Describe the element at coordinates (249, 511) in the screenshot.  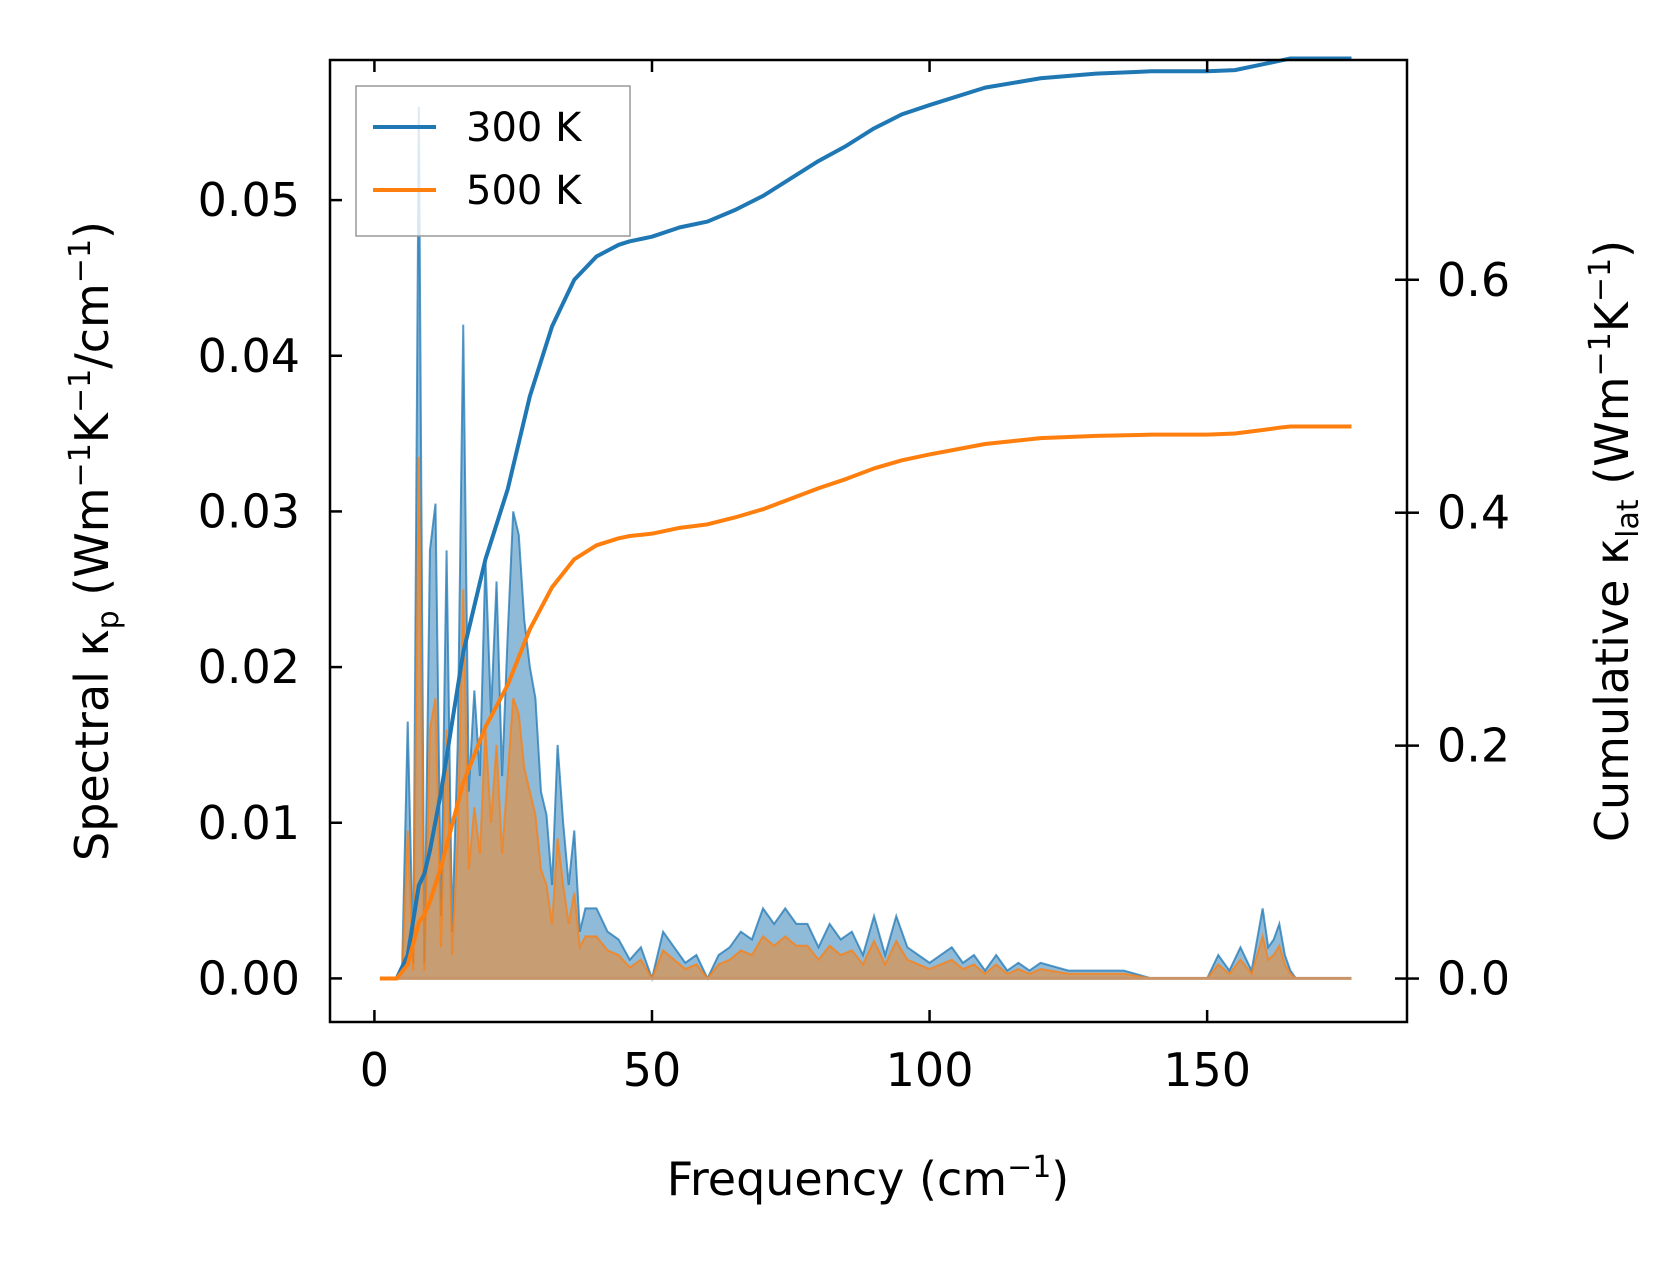
I see `y-left-tick-label: 0.03` at that location.